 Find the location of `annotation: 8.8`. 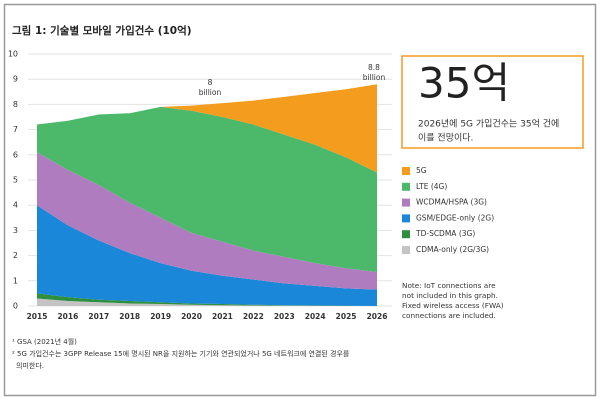

annotation: 8.8 is located at coordinates (374, 67).